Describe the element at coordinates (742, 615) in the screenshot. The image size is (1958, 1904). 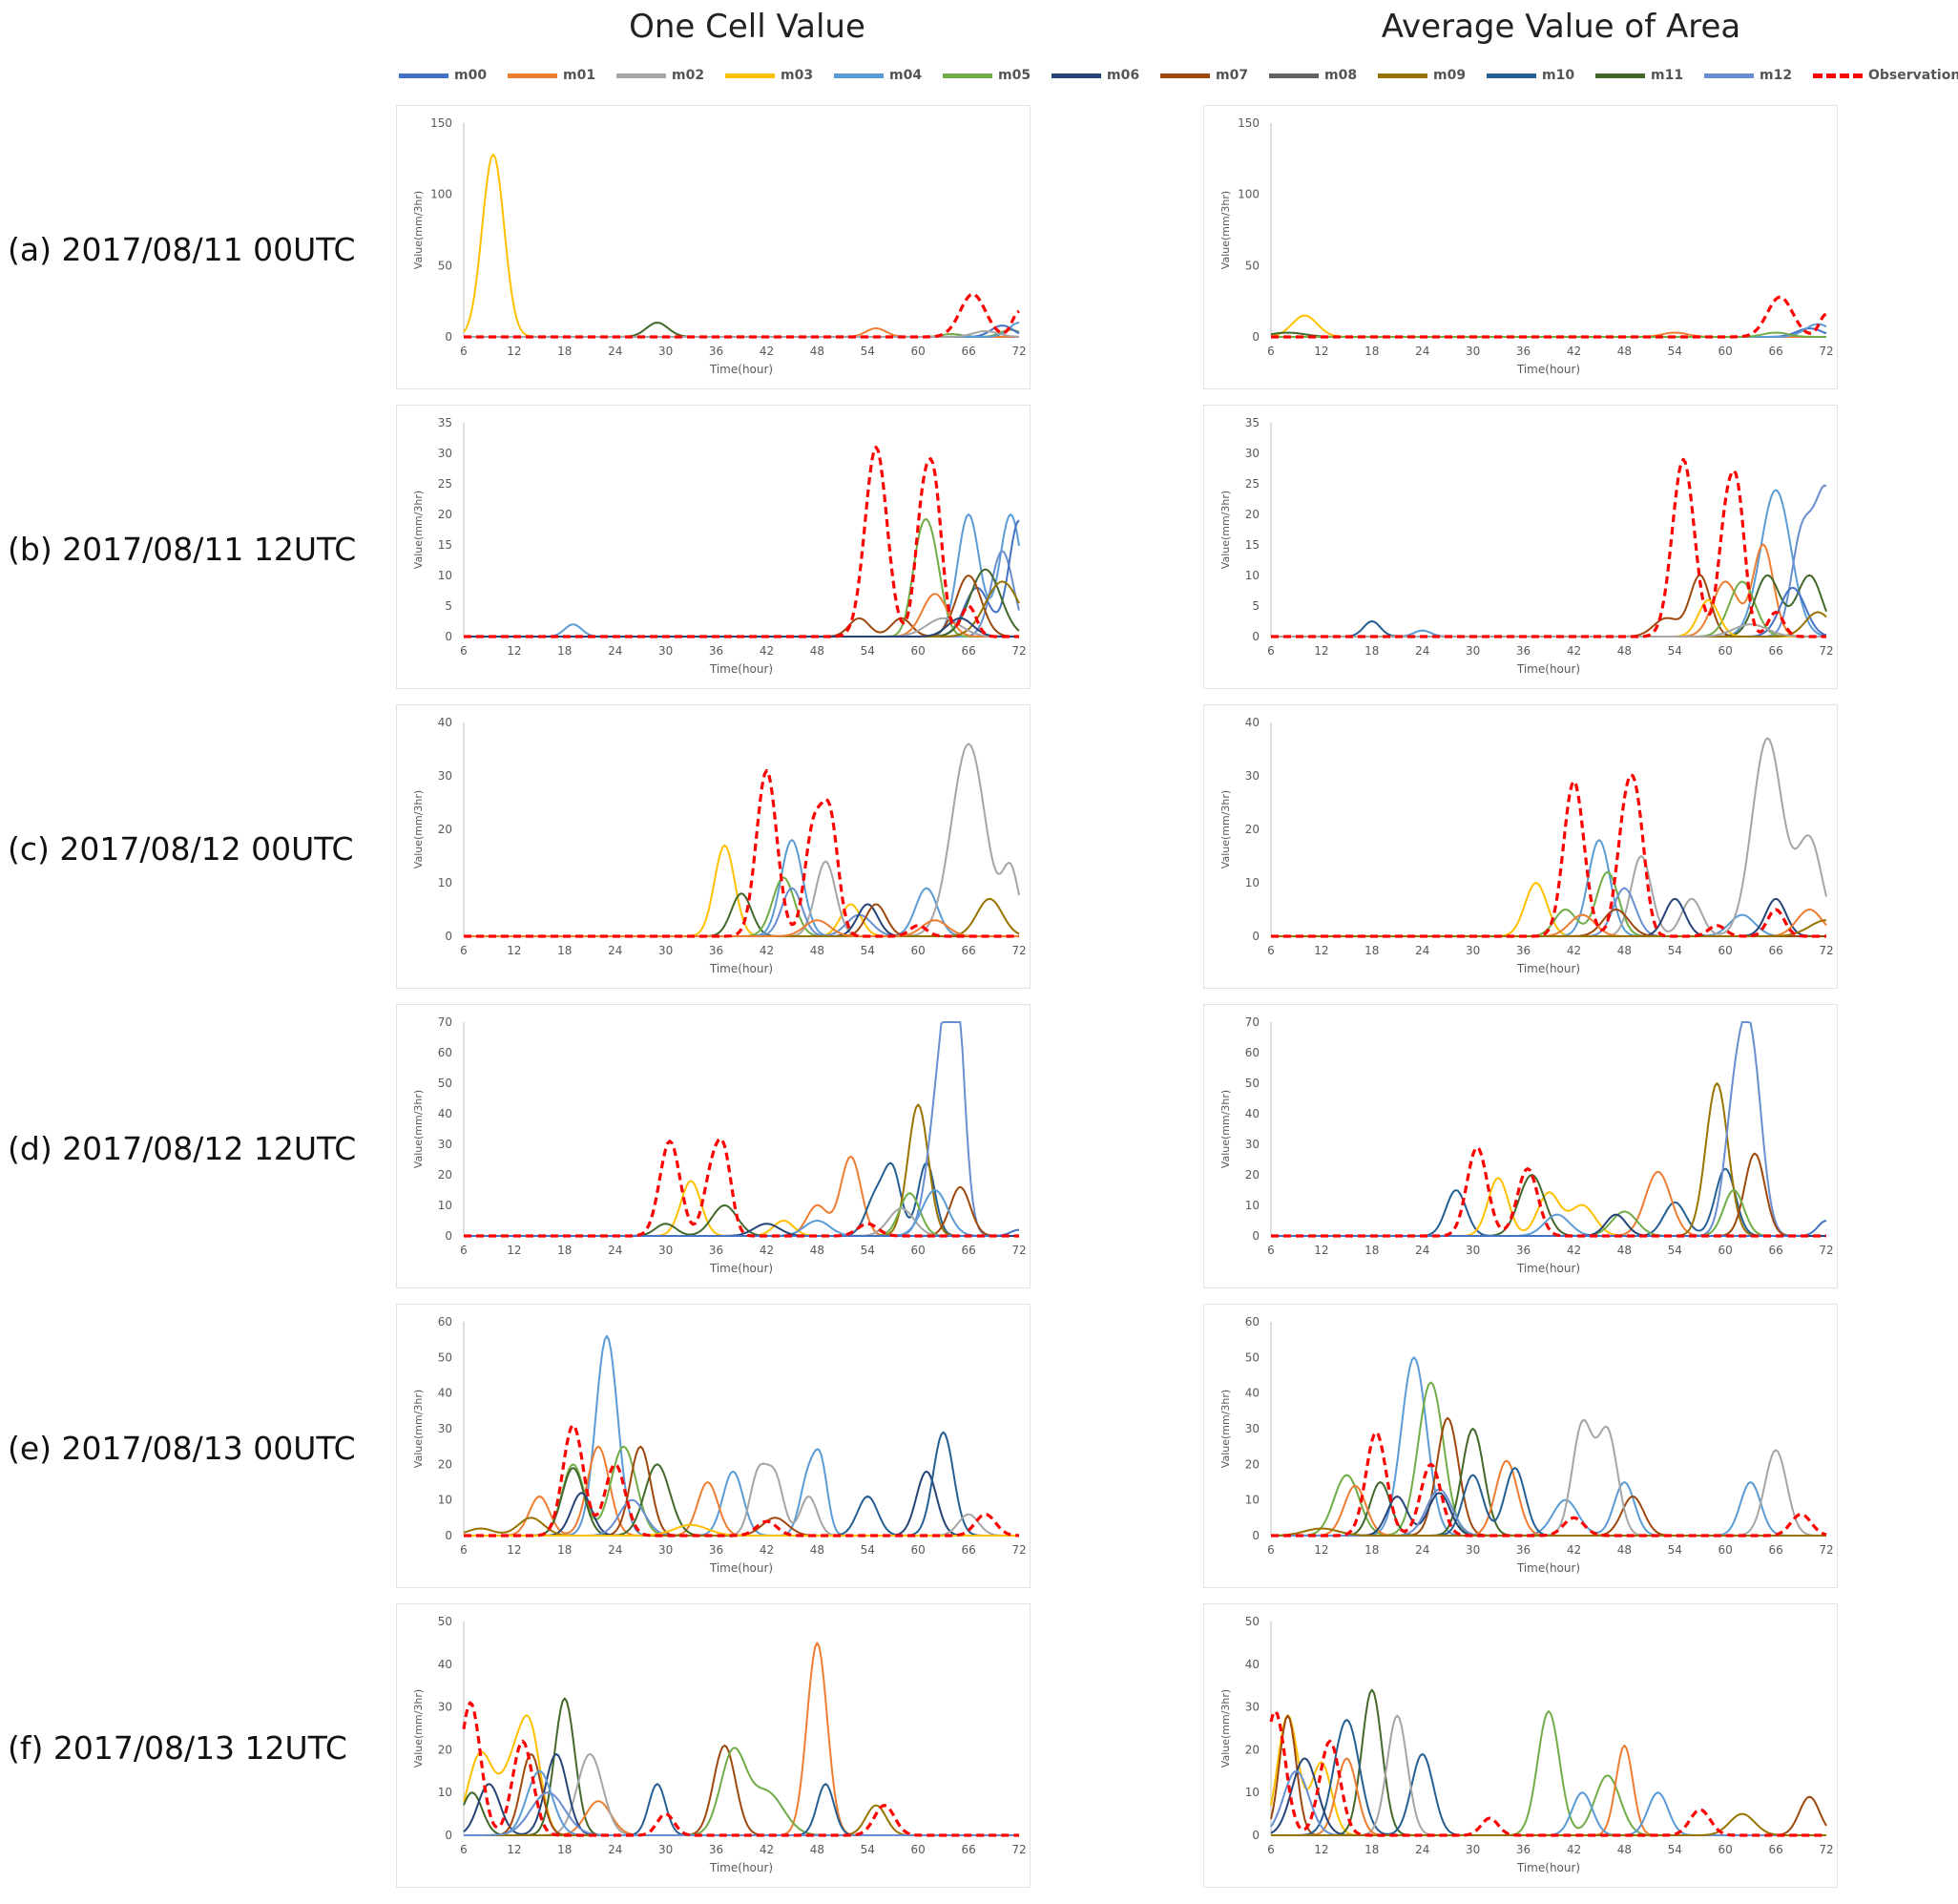
I see `series-line-m01` at that location.